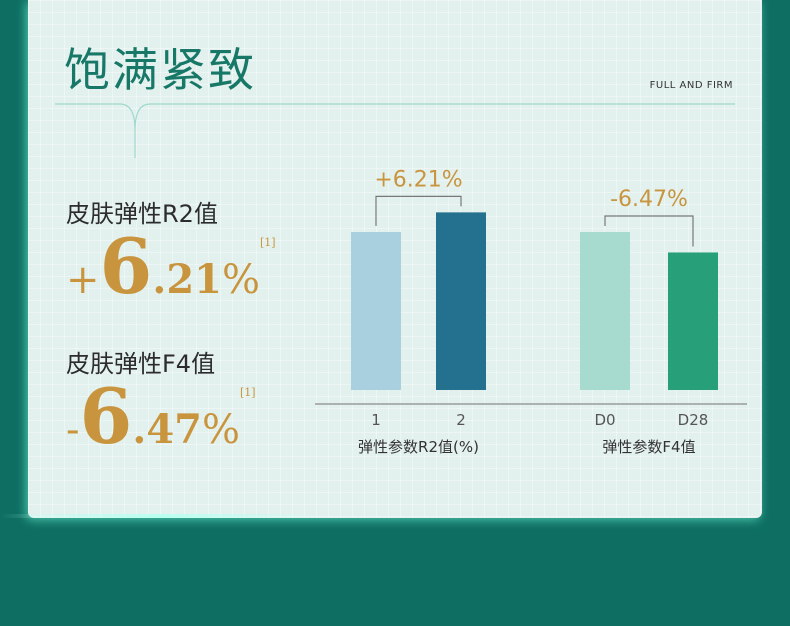  Describe the element at coordinates (604, 420) in the screenshot. I see `x-tick-label: D0` at that location.